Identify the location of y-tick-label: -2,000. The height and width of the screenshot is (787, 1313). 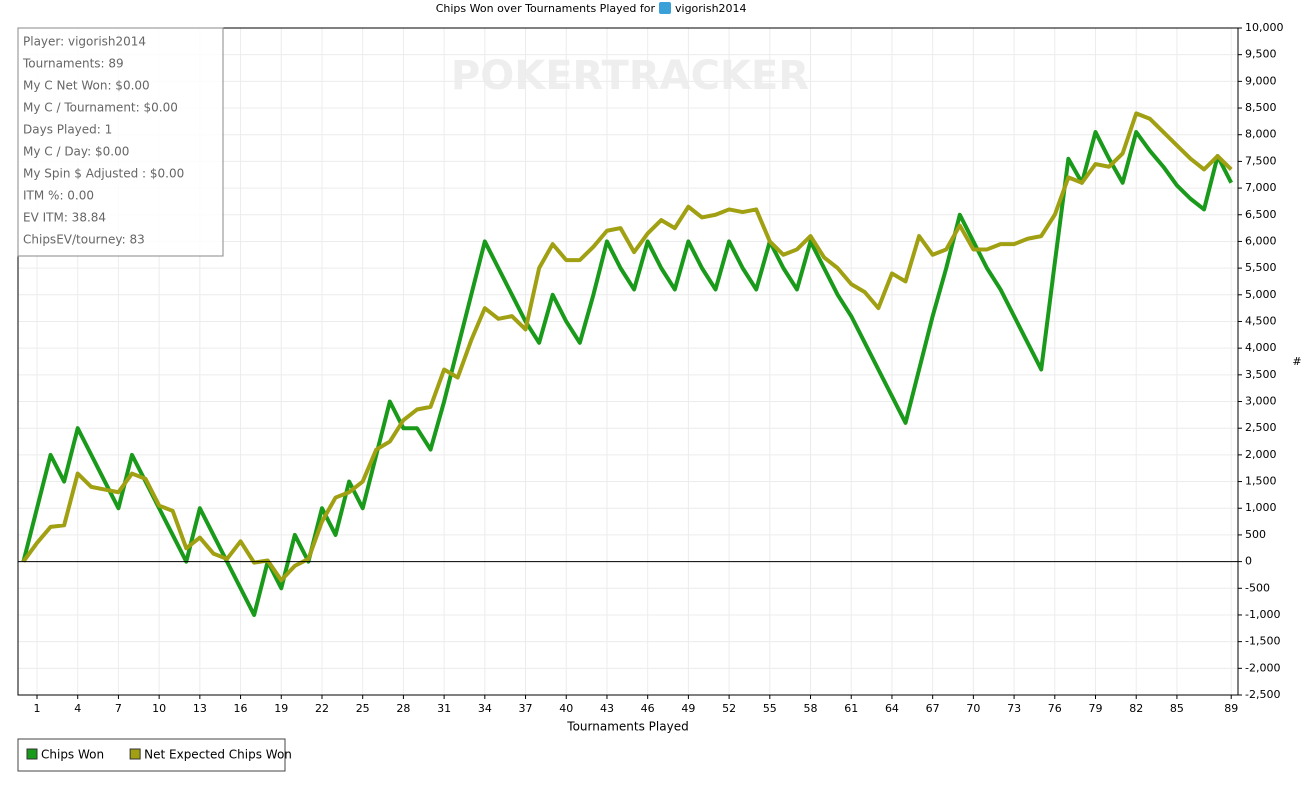
(1262, 667).